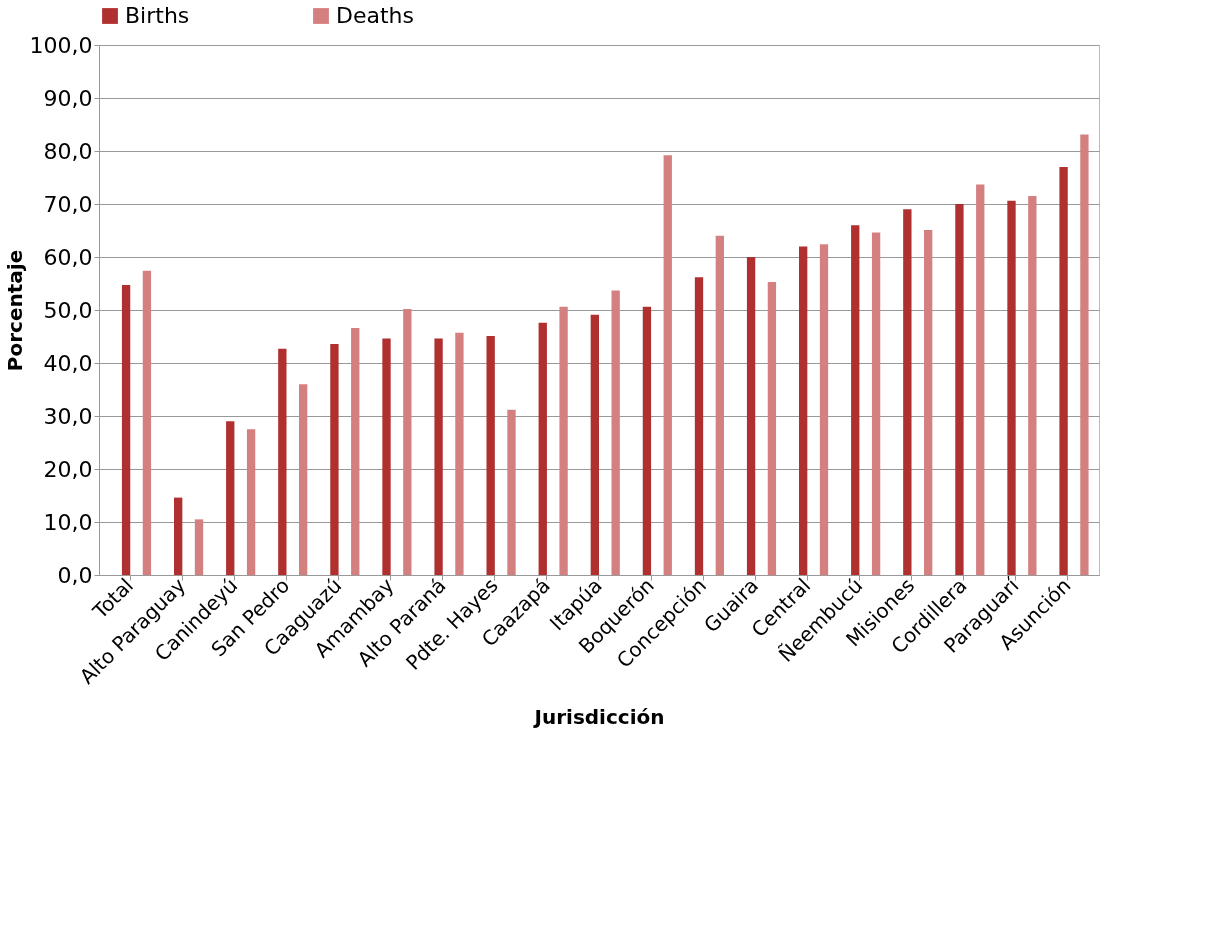 This screenshot has height=939, width=1222. Describe the element at coordinates (157, 15) in the screenshot. I see `legend-label: Births` at that location.